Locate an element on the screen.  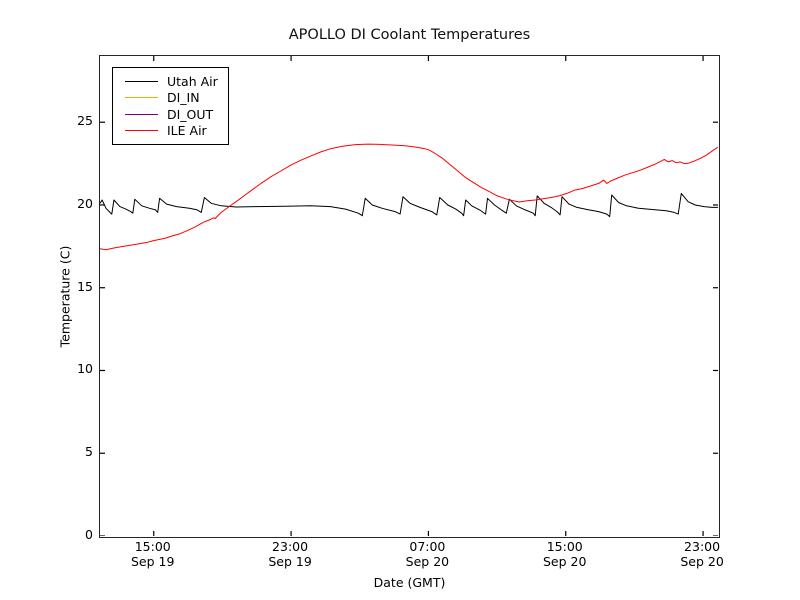
legend-label: ILE Air is located at coordinates (187, 131).